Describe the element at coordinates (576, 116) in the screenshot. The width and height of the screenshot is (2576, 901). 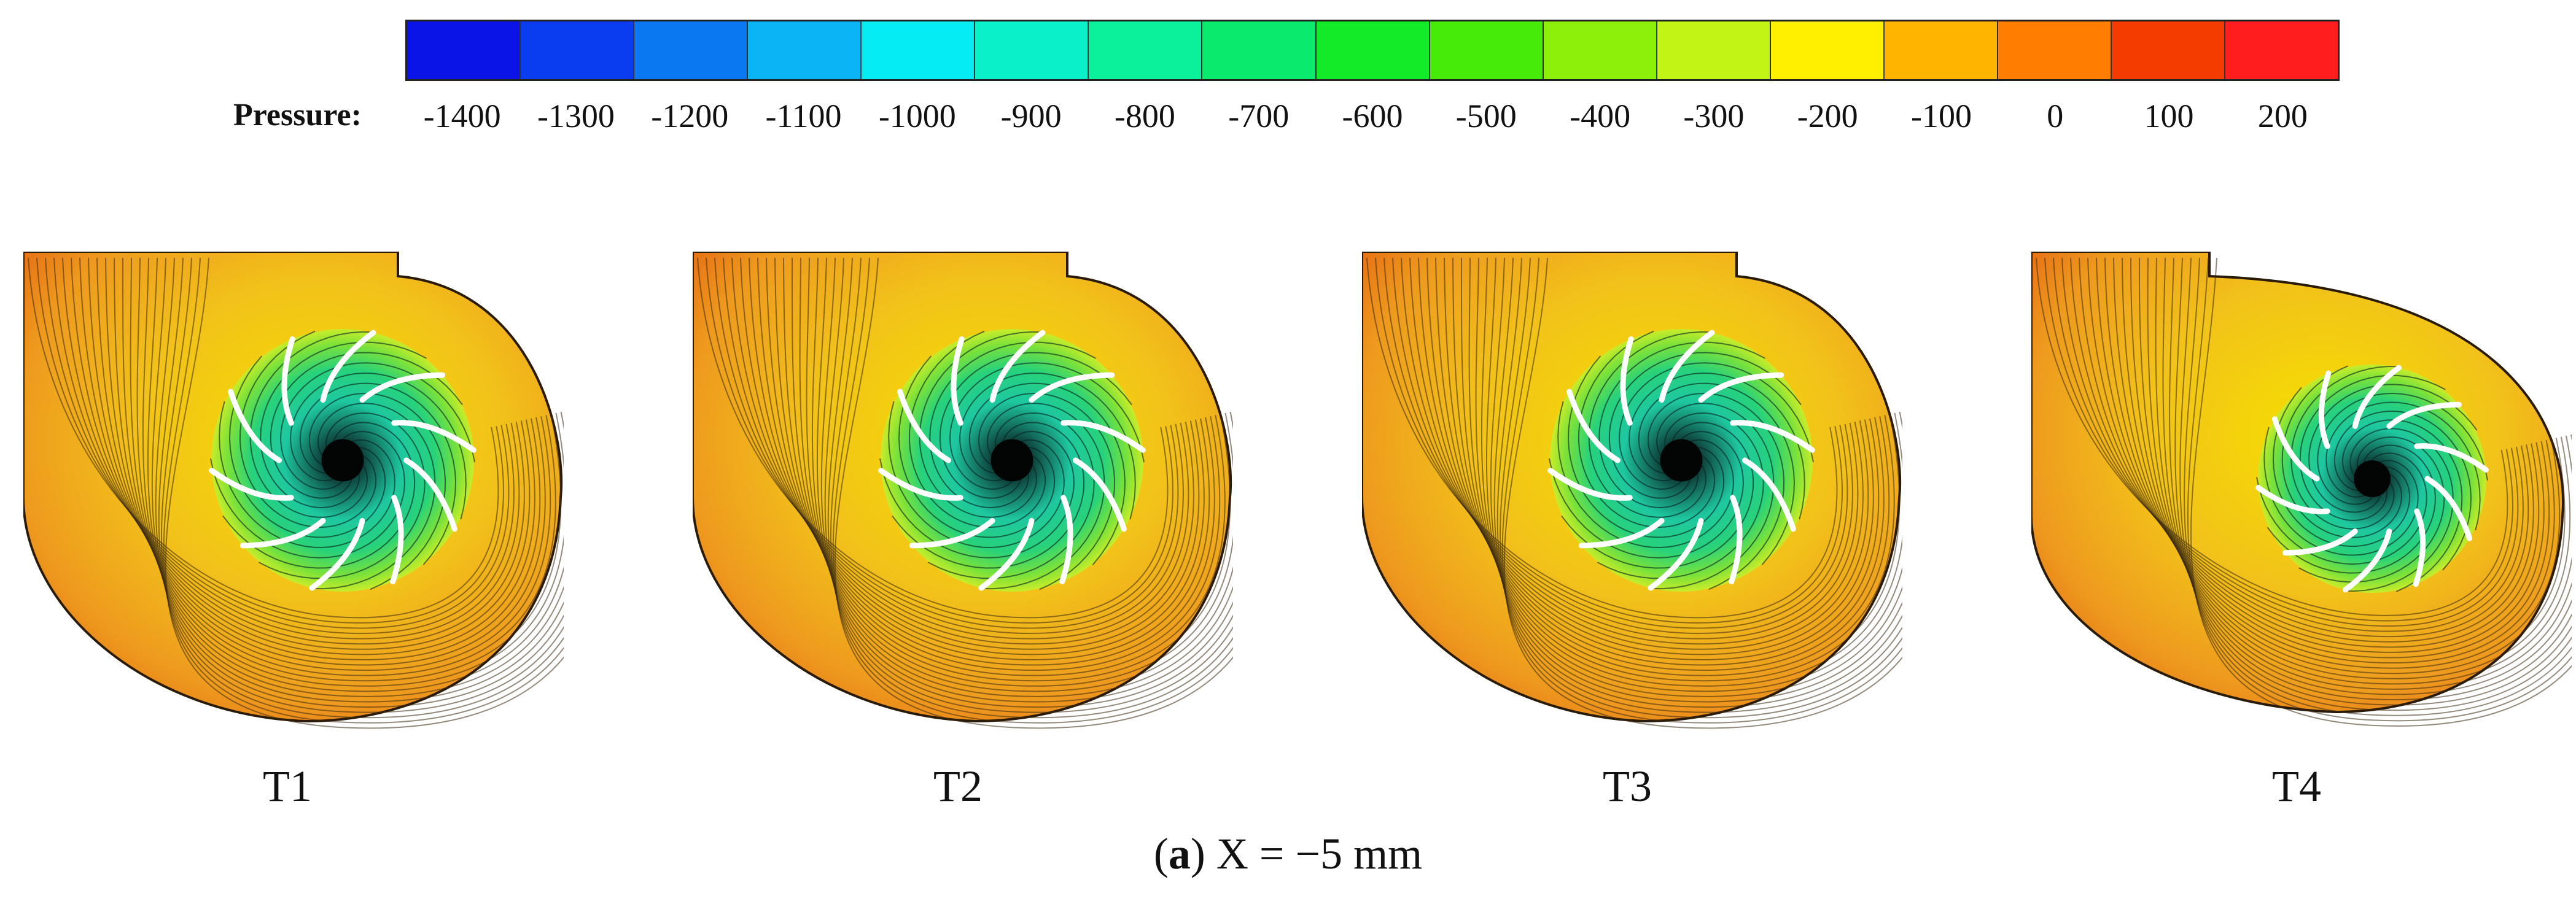
I see `colorbar-tick-label: -1300` at that location.